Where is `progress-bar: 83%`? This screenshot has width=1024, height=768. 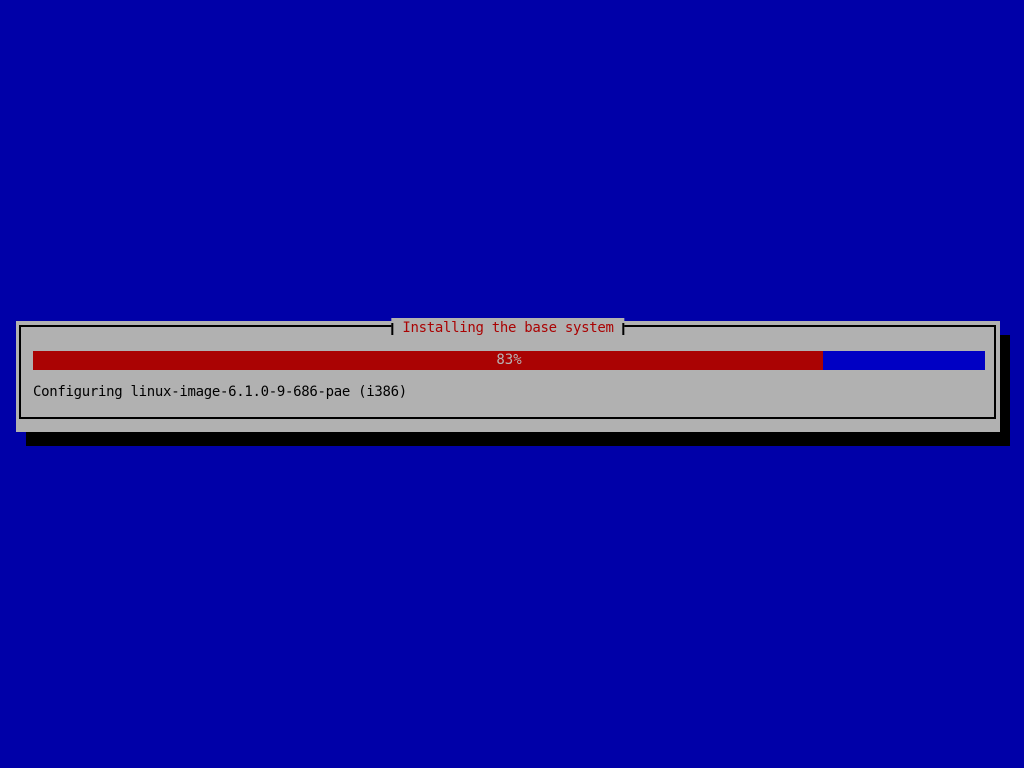 progress-bar: 83% is located at coordinates (509, 360).